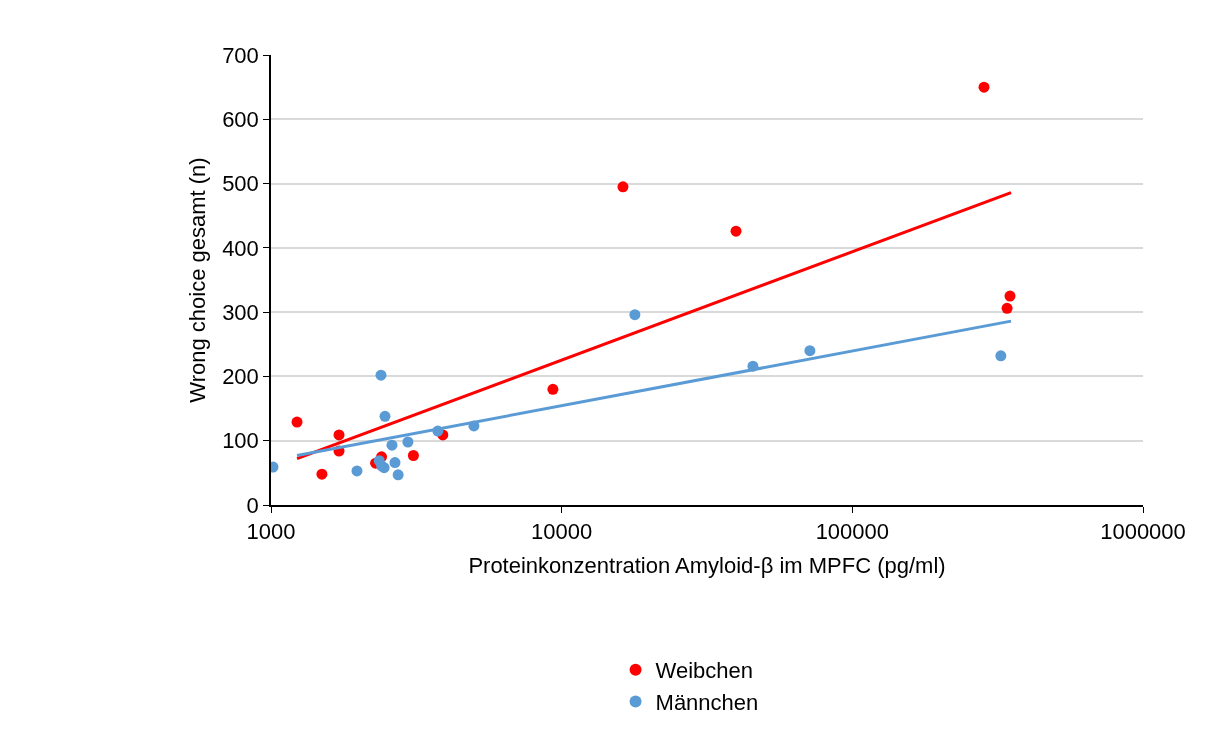 This screenshot has height=751, width=1221. Describe the element at coordinates (1143, 532) in the screenshot. I see `x-tick-label: 1000000` at that location.